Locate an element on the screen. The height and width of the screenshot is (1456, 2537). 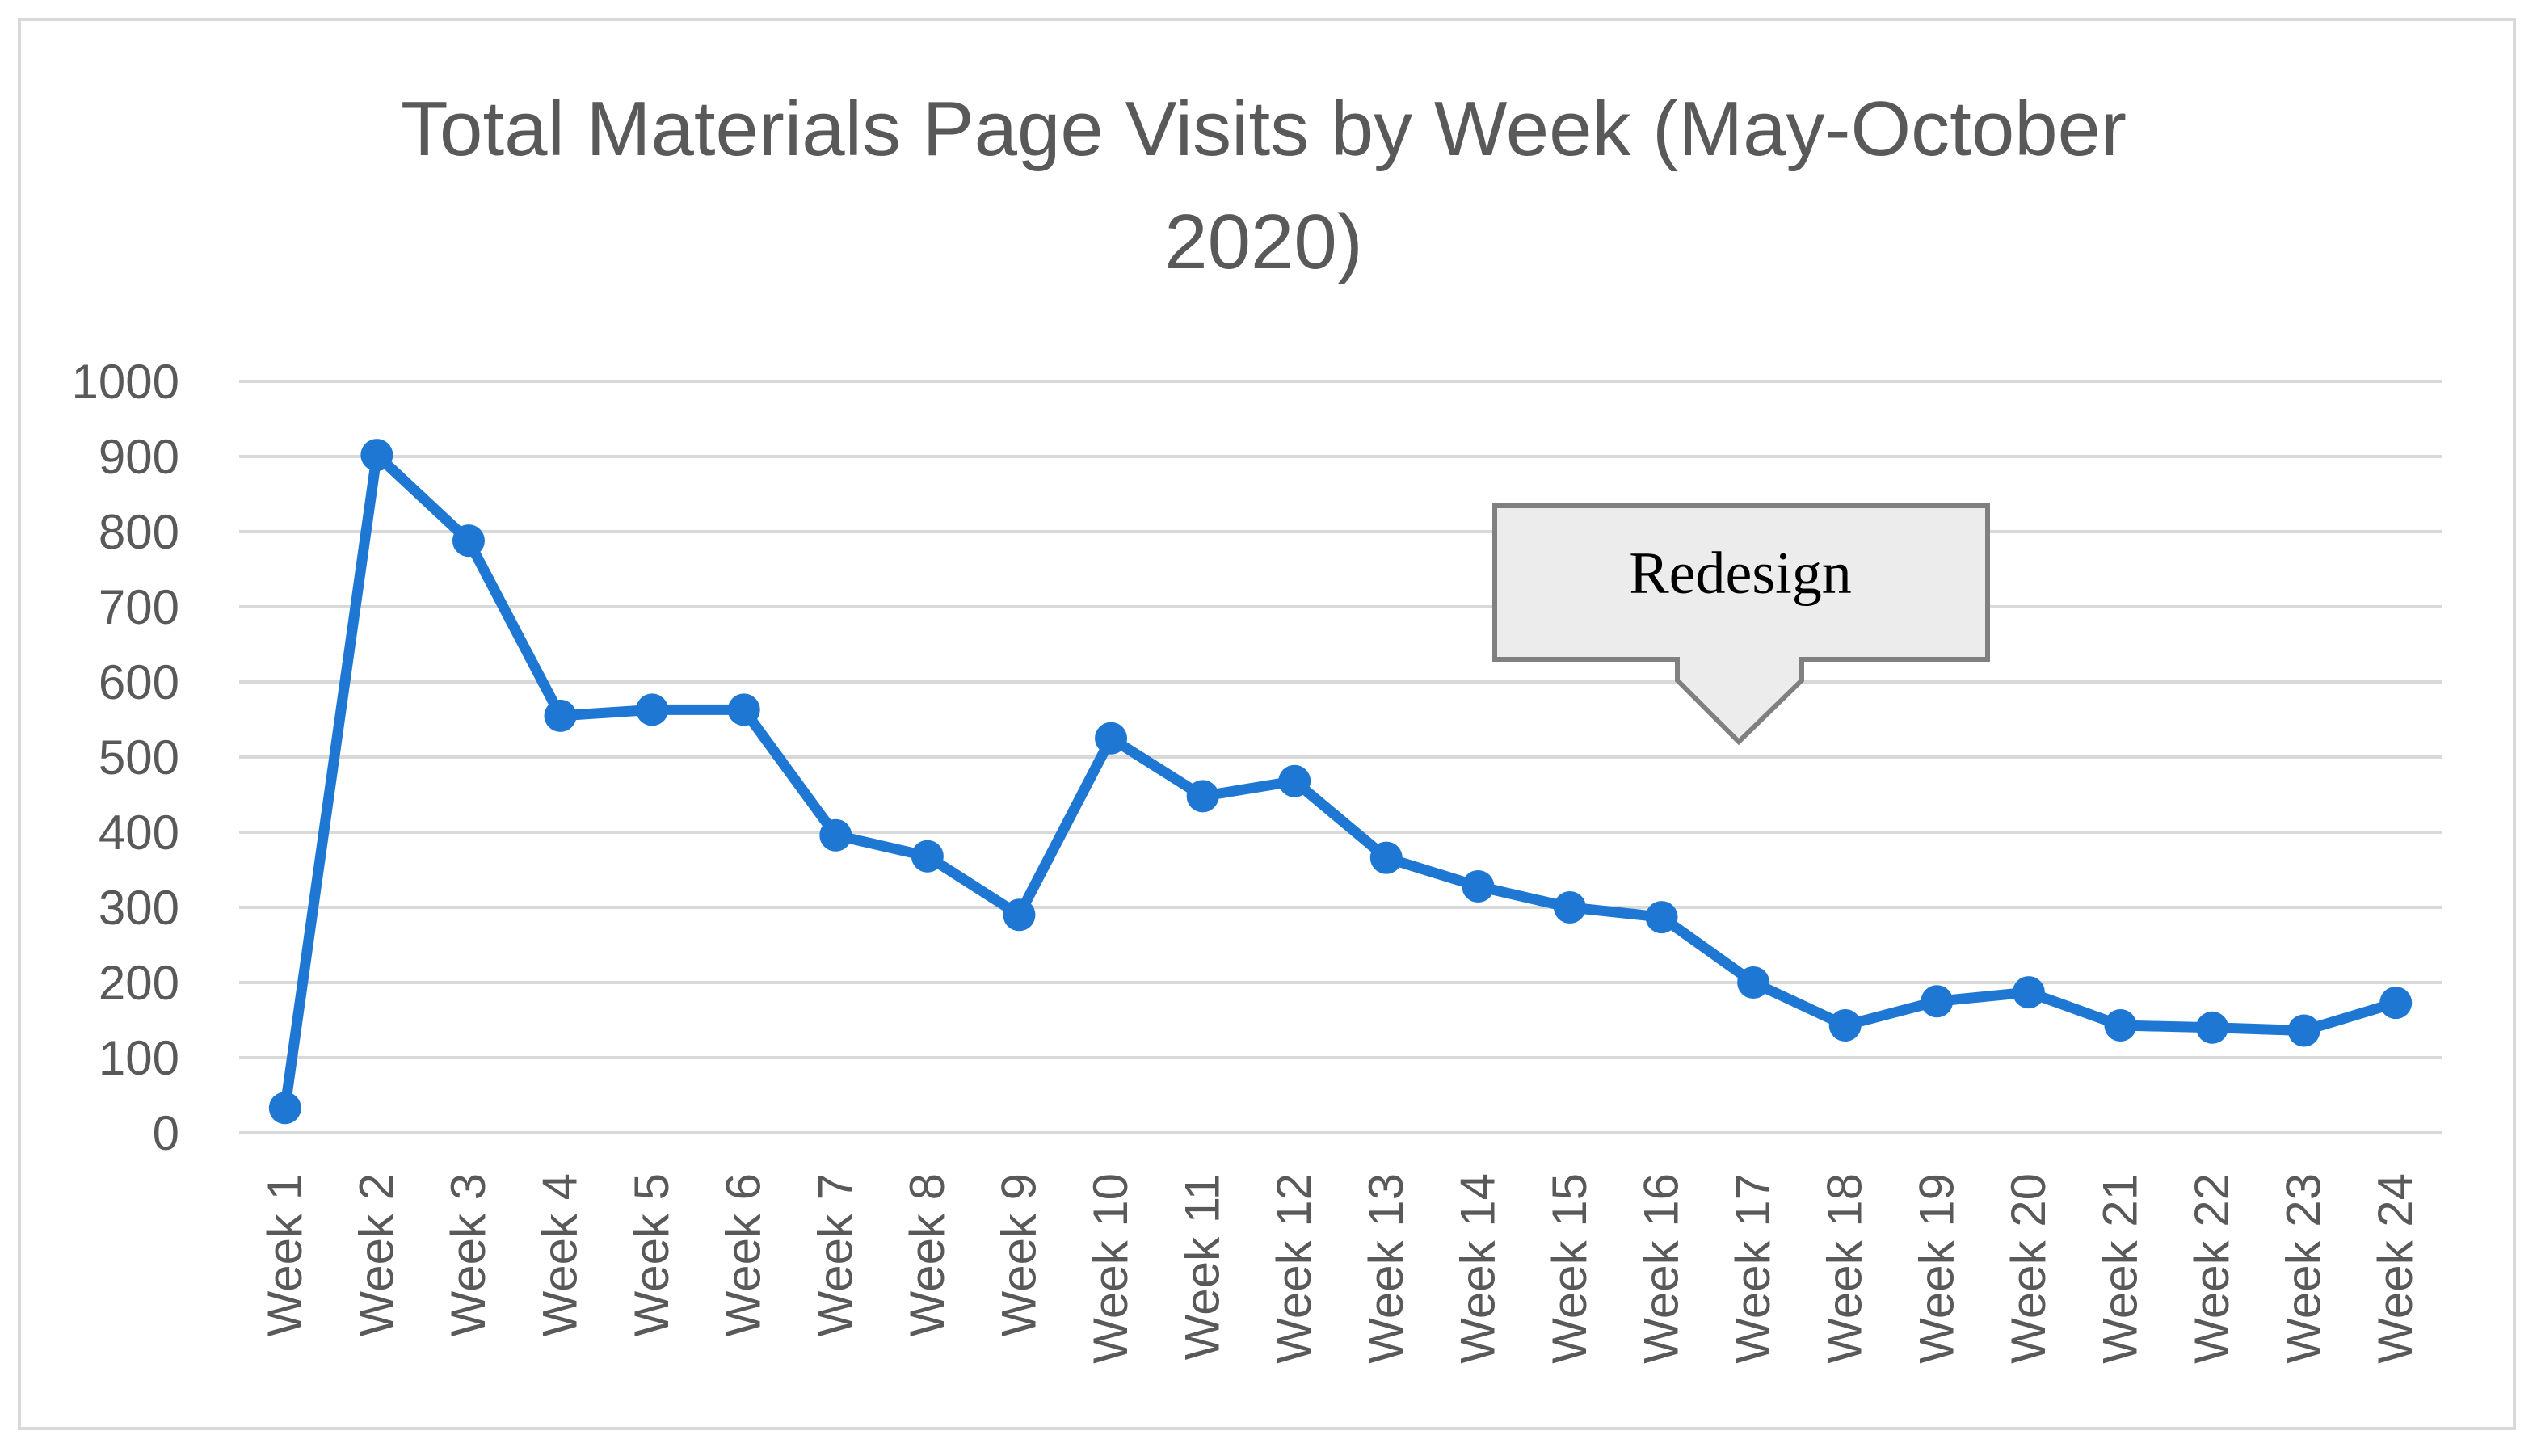
y-tick-label: 800 is located at coordinates (139, 532).